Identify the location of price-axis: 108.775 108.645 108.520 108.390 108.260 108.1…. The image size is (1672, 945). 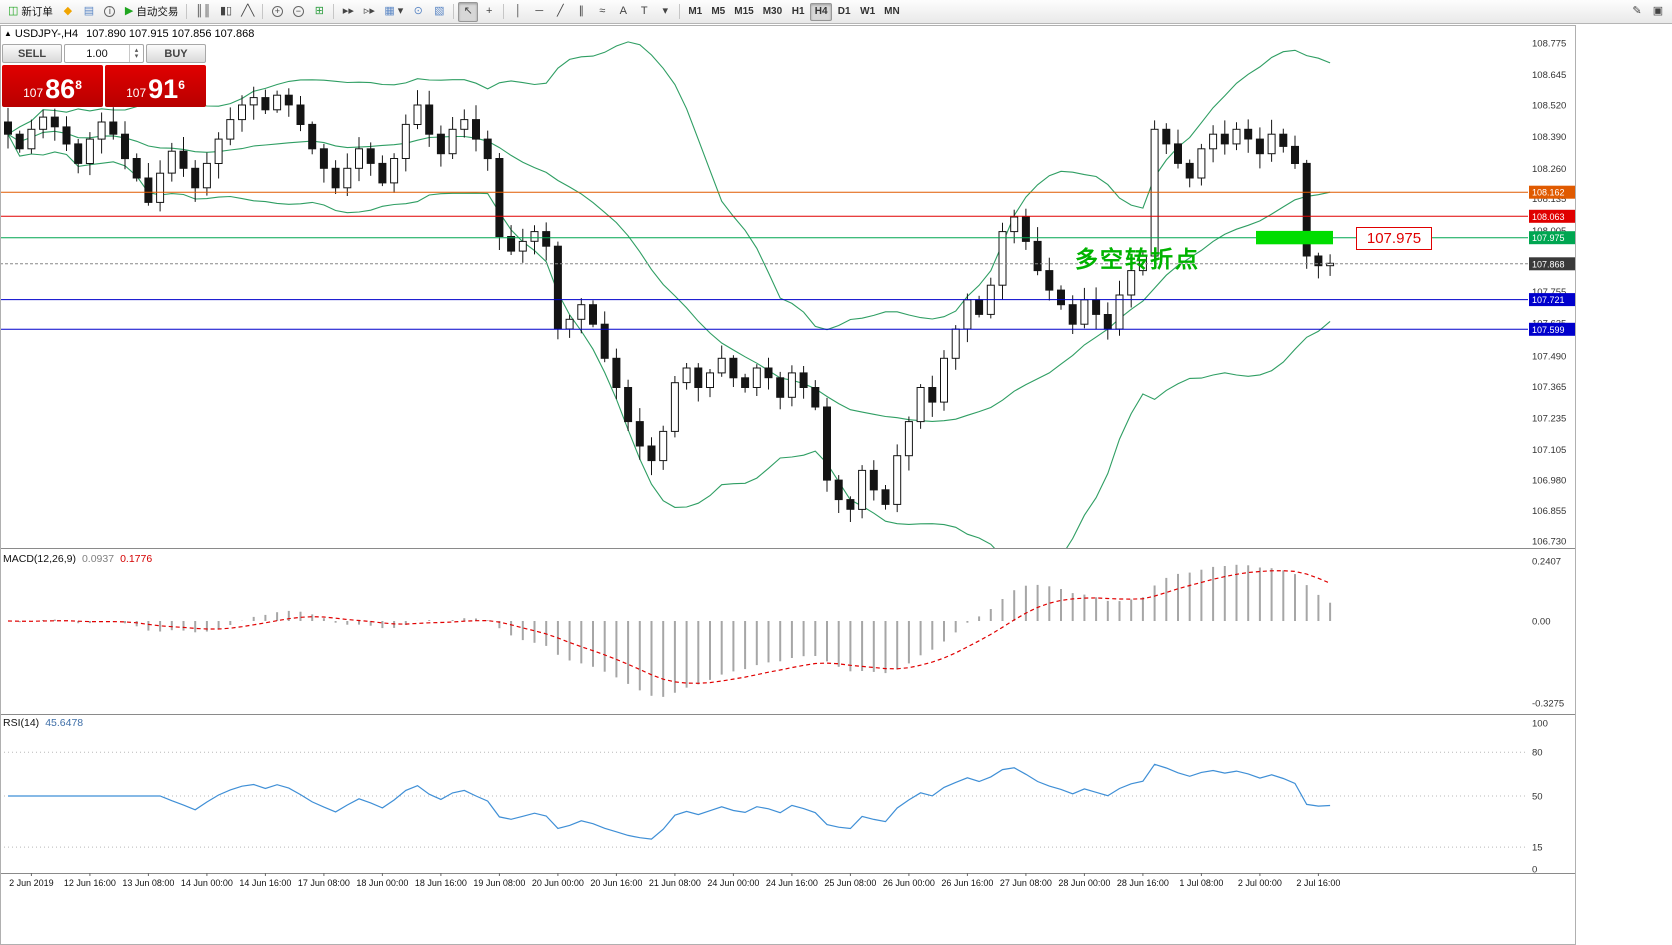
(1552, 293).